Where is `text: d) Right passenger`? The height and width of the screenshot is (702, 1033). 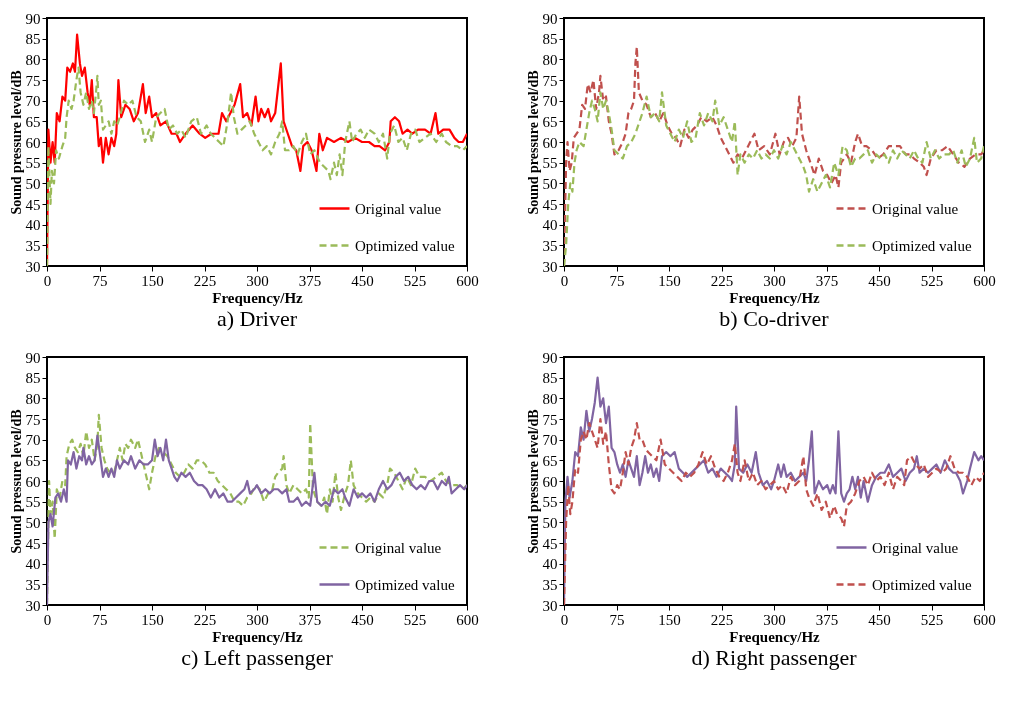
text: d) Right passenger is located at coordinates (774, 657).